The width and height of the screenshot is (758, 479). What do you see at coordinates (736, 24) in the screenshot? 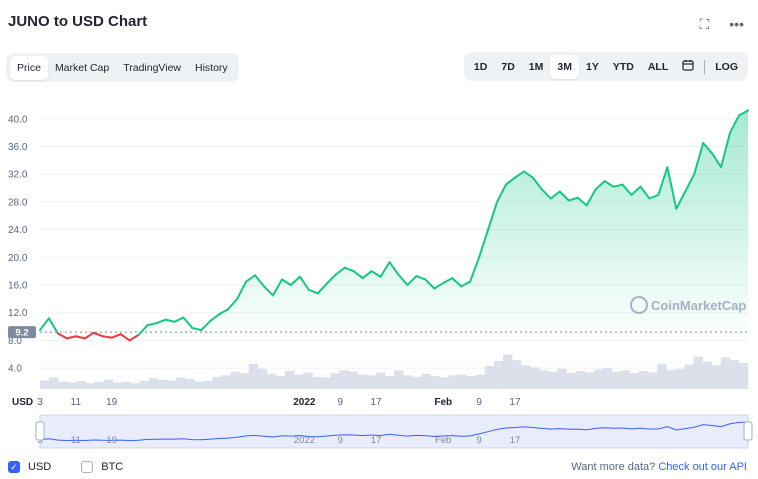
I see `more-icon: •••` at bounding box center [736, 24].